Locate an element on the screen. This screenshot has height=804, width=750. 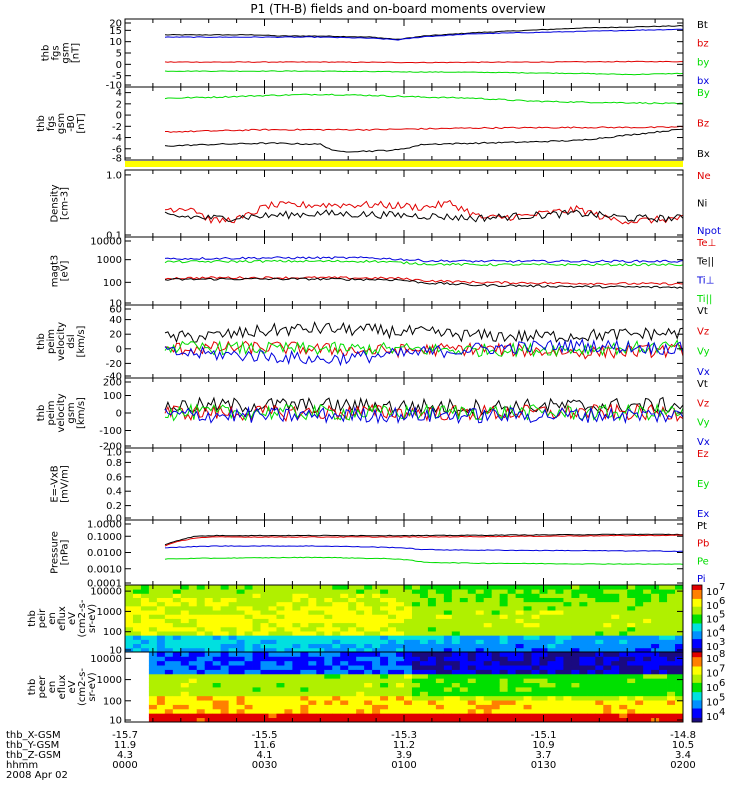
colorbar-frame is located at coordinates (697, 687).